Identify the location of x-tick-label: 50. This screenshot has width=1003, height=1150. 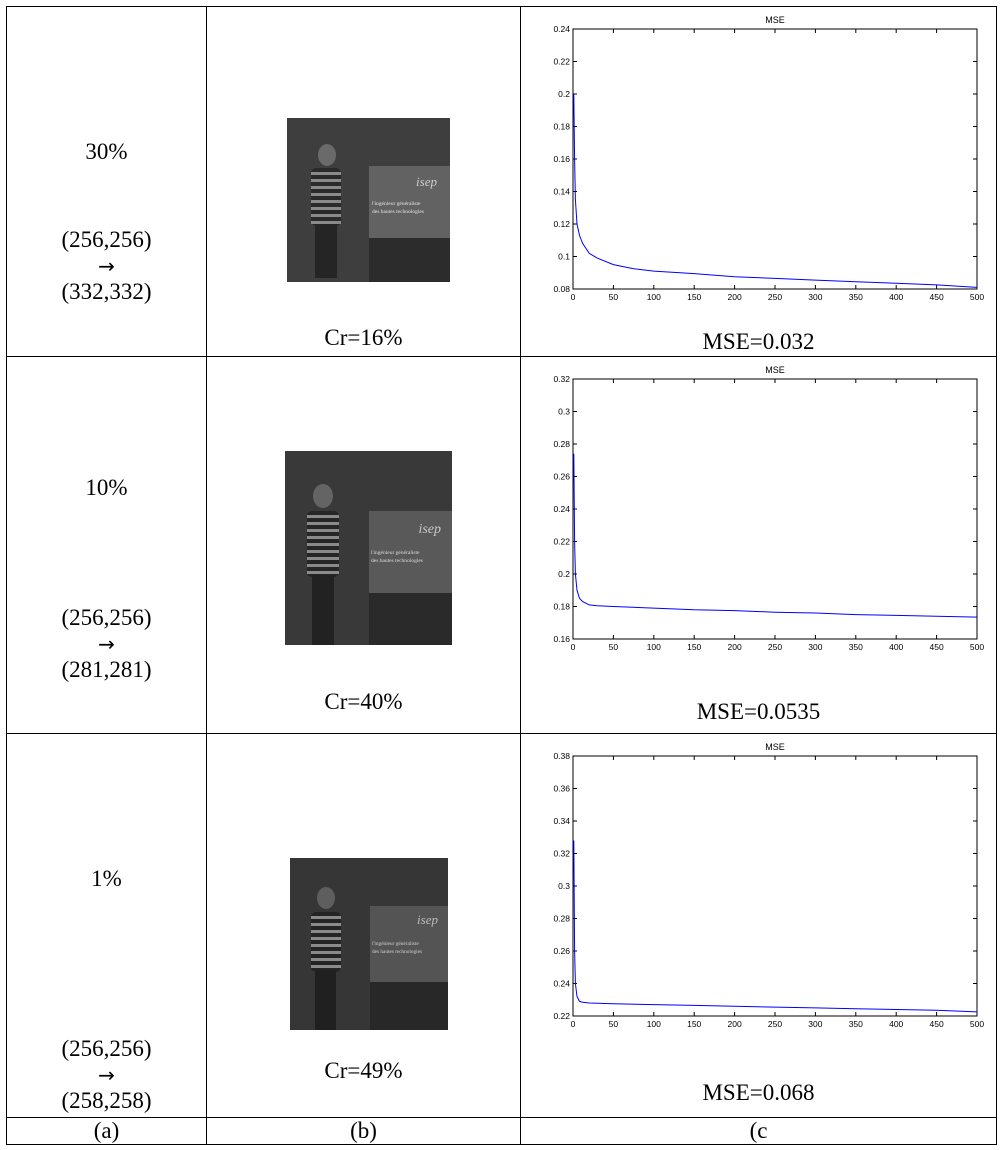
(614, 647).